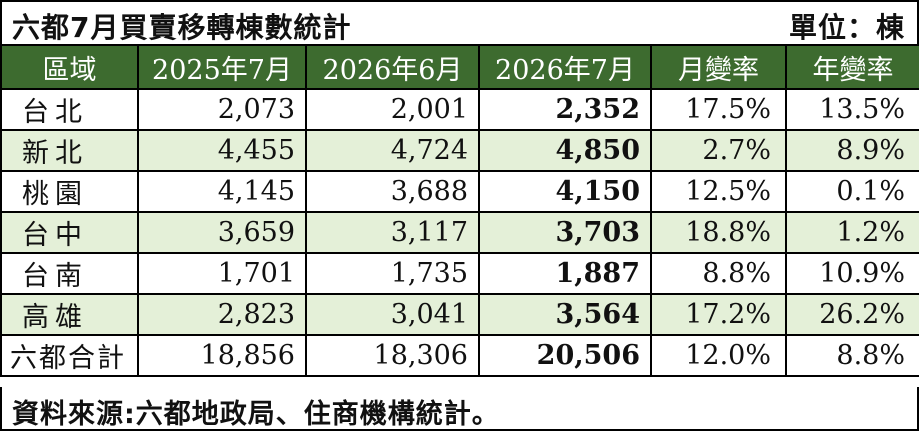 The width and height of the screenshot is (919, 431). Describe the element at coordinates (222, 232) in the screenshot. I see `cell-2025-07: 3,659` at that location.